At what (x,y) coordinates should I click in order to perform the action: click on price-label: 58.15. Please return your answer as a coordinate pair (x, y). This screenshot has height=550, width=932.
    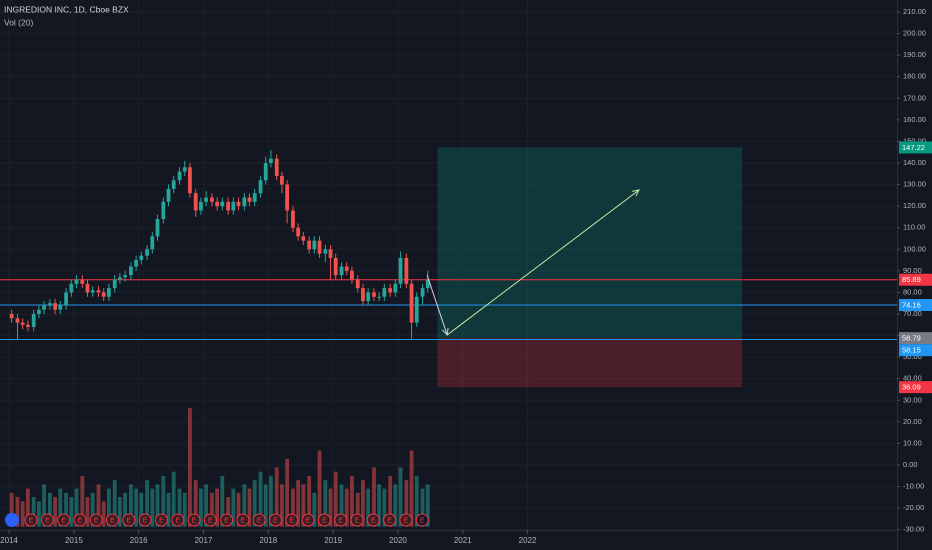
    Looking at the image, I should click on (911, 350).